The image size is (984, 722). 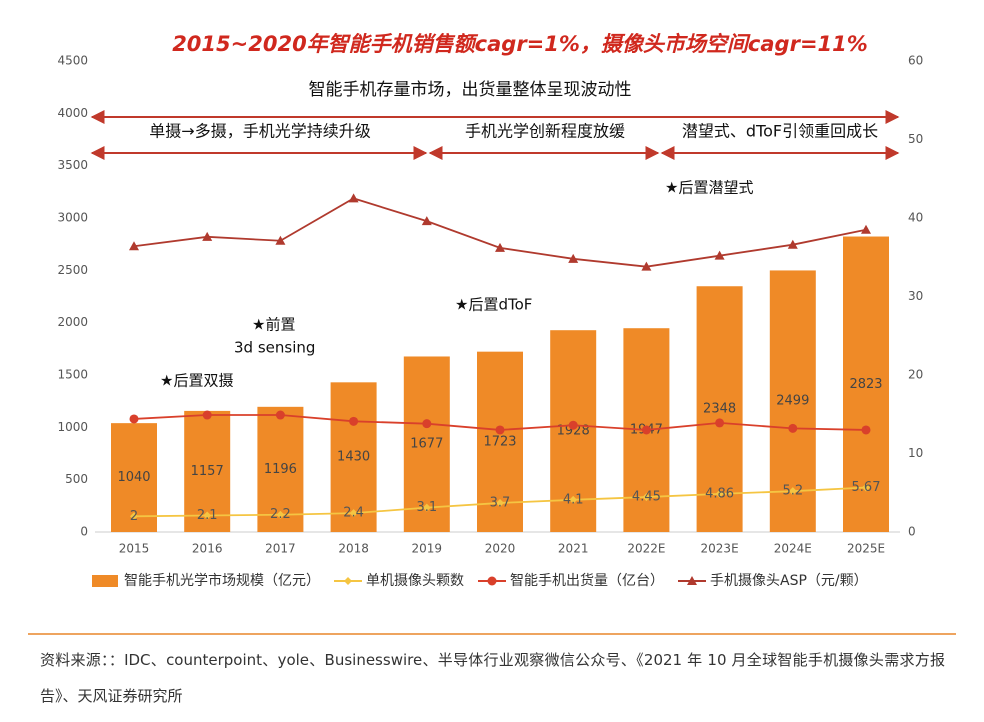 I want to click on subtitle: 智能手机存量市场，出货量整体呈现波动性, so click(x=470, y=90).